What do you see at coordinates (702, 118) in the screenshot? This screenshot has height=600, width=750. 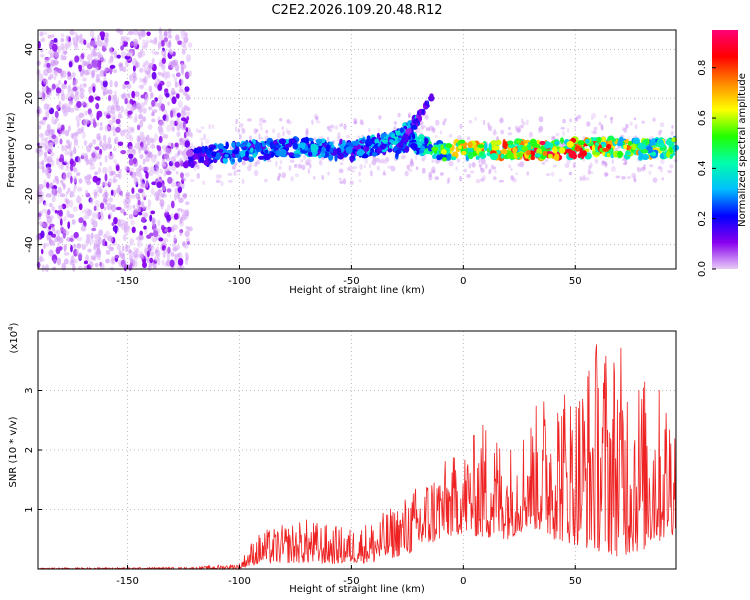 I see `colorbar-tick-label: 0.6` at bounding box center [702, 118].